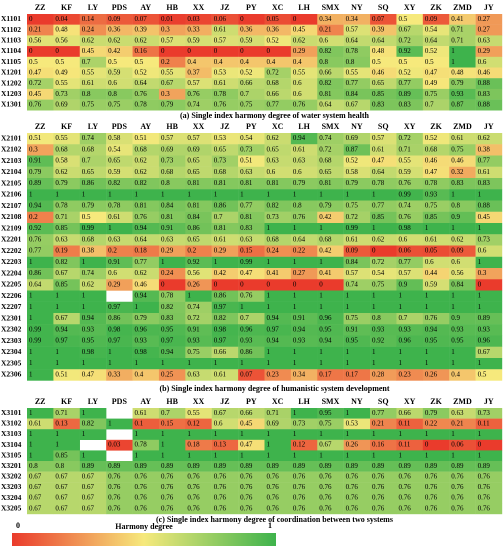 Image resolution: width=503 pixels, height=550 pixels. What do you see at coordinates (299, 72) in the screenshot?
I see `cell-value: 0.55` at bounding box center [299, 72].